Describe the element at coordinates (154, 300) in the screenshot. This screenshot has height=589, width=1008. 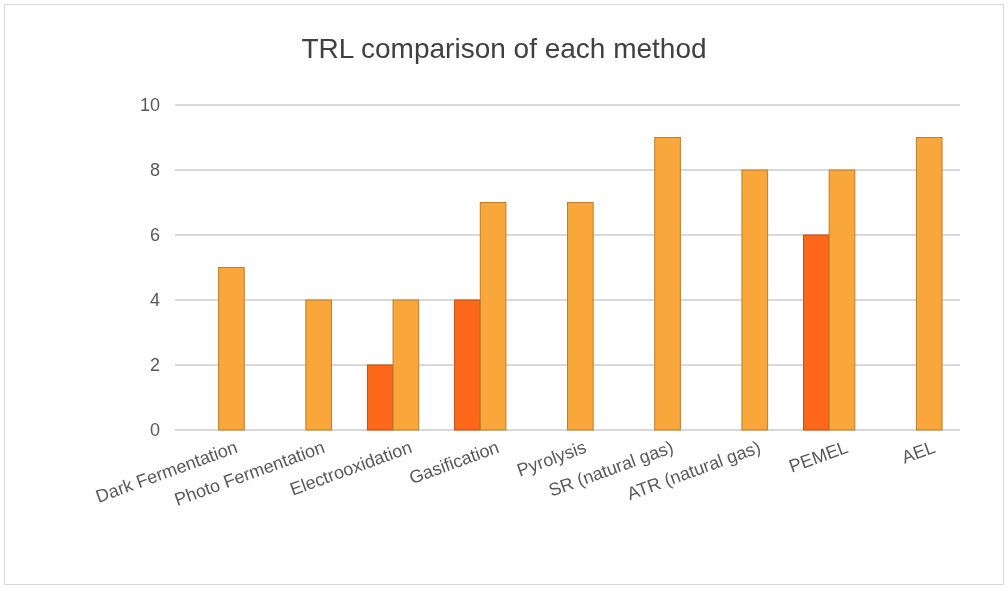
I see `y-tick-label: 4` at that location.